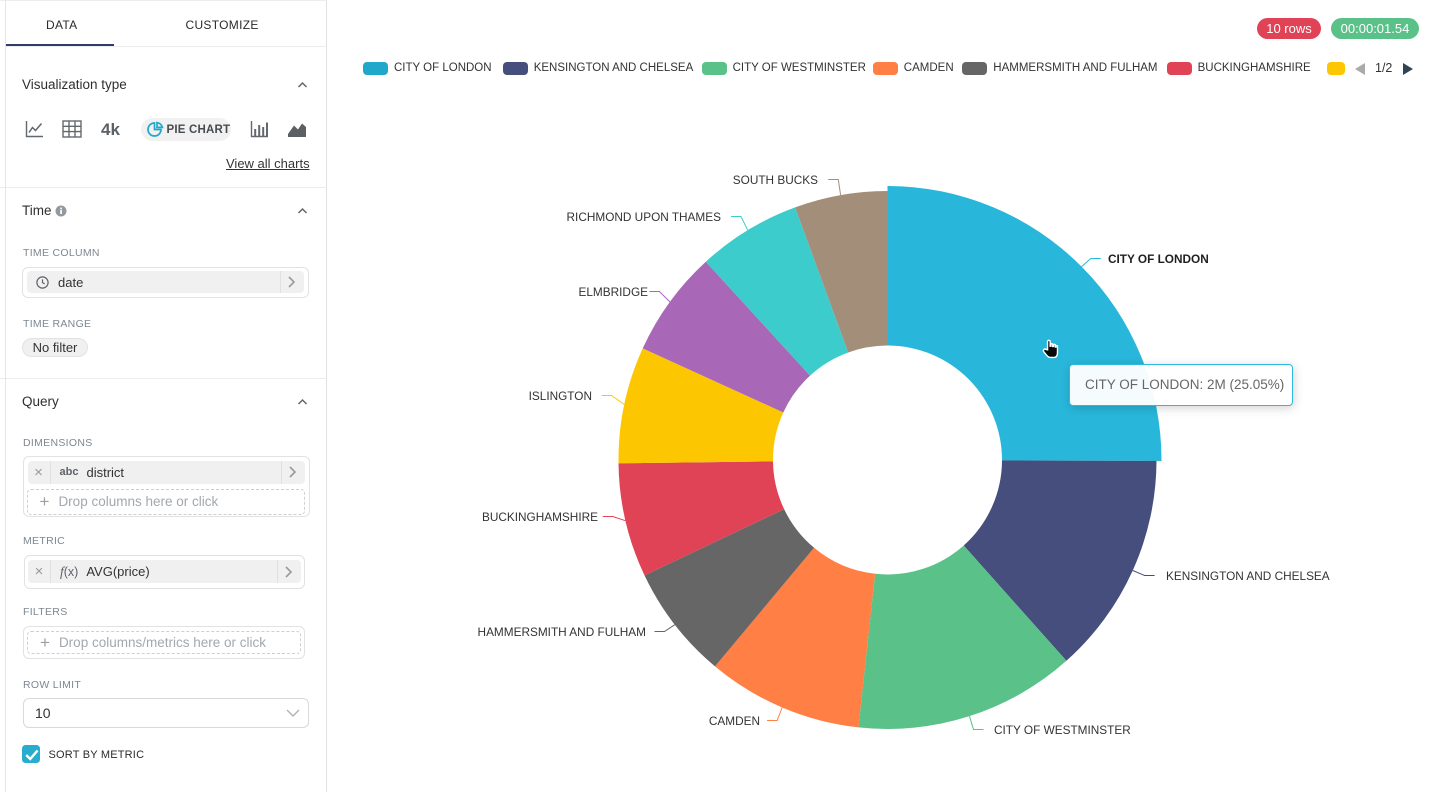 The width and height of the screenshot is (1442, 792). What do you see at coordinates (560, 396) in the screenshot?
I see `svg-text: ISLINGTON` at bounding box center [560, 396].